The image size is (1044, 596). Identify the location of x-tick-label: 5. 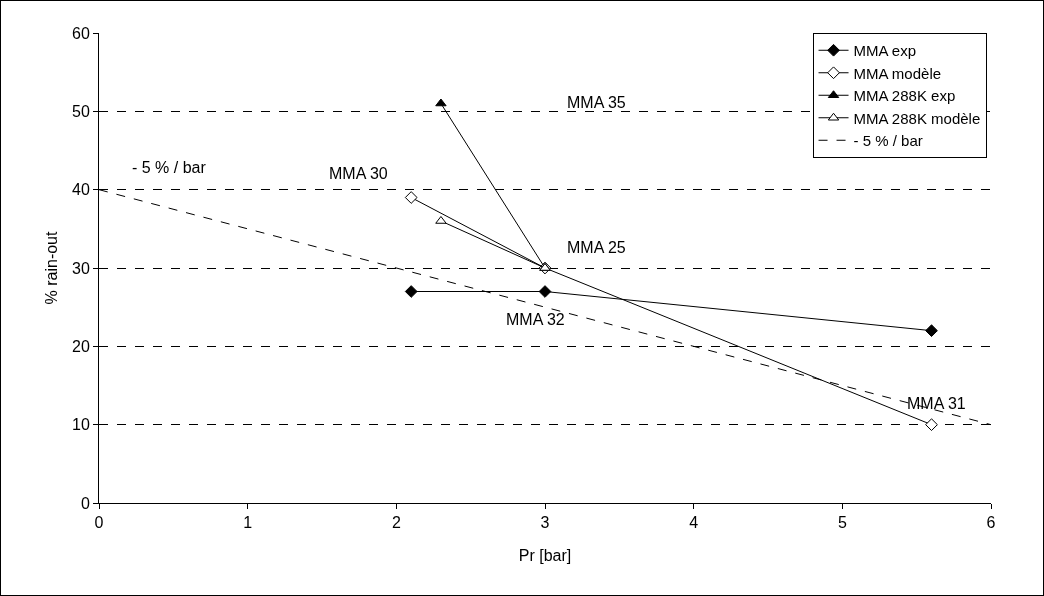
(842, 523).